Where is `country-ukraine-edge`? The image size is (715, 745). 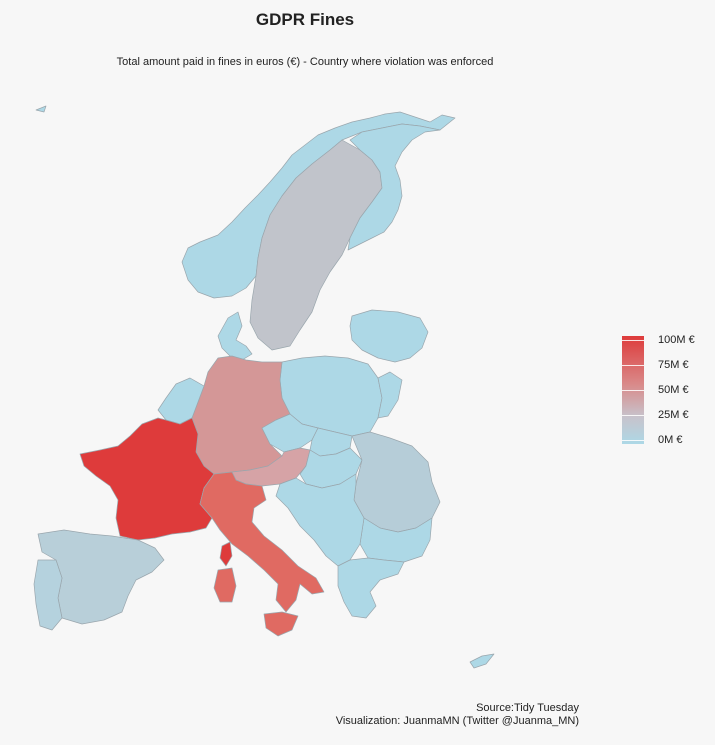
country-ukraine-edge is located at coordinates (390, 395).